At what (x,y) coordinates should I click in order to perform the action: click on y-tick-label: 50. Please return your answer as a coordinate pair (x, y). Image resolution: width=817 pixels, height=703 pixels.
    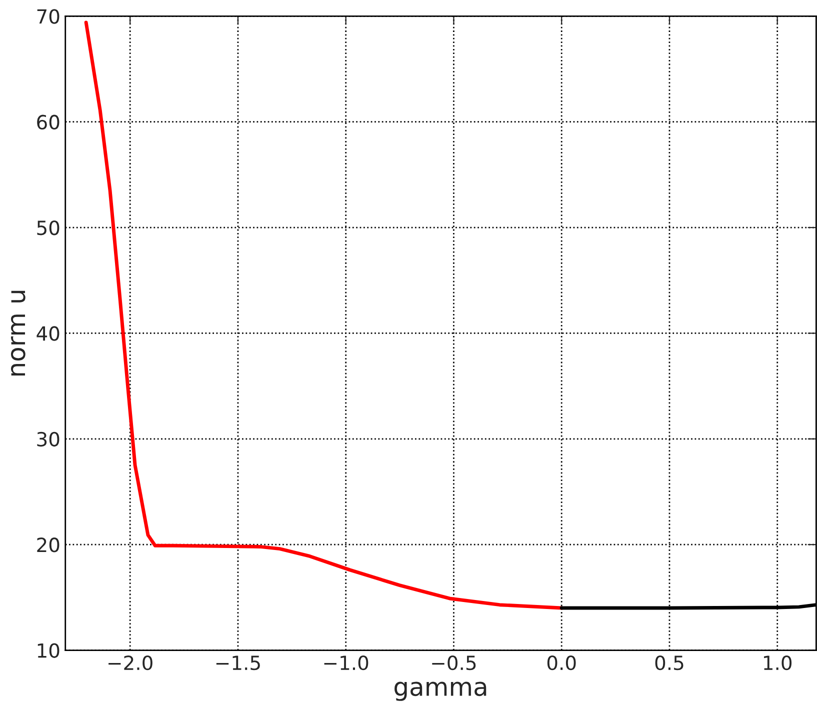
    Looking at the image, I should click on (48, 228).